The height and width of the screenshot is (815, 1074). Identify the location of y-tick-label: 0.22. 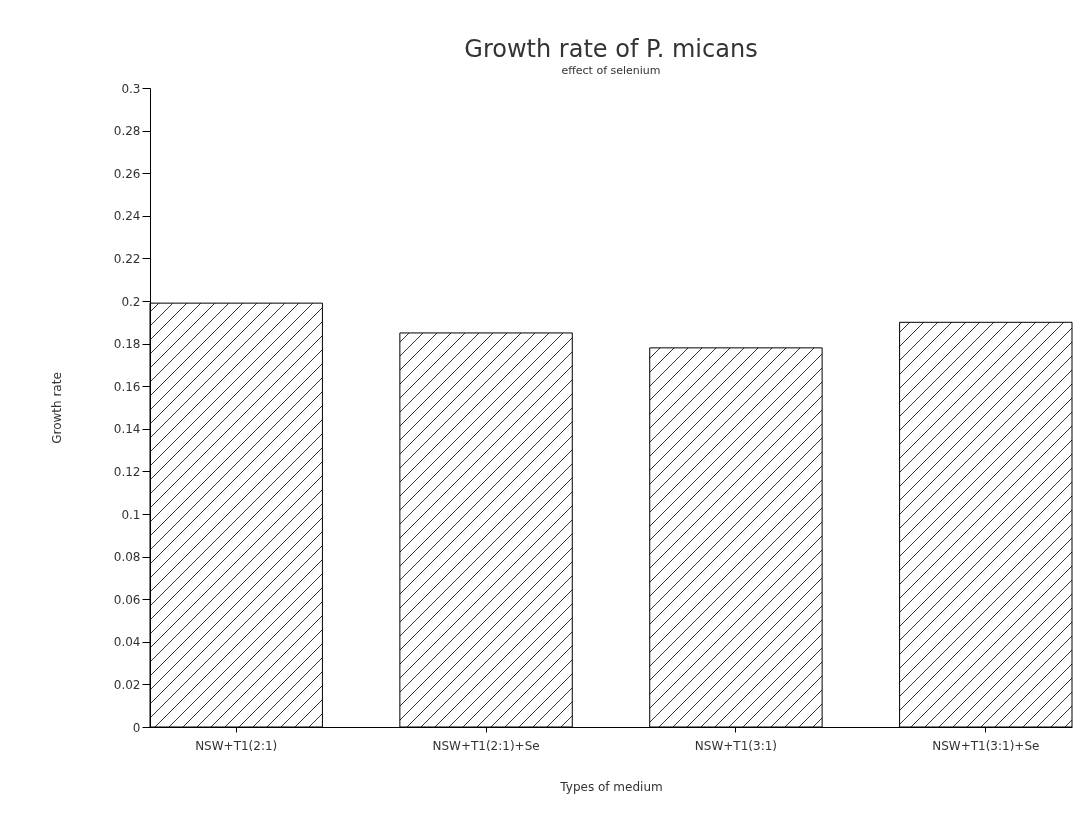
(127, 258).